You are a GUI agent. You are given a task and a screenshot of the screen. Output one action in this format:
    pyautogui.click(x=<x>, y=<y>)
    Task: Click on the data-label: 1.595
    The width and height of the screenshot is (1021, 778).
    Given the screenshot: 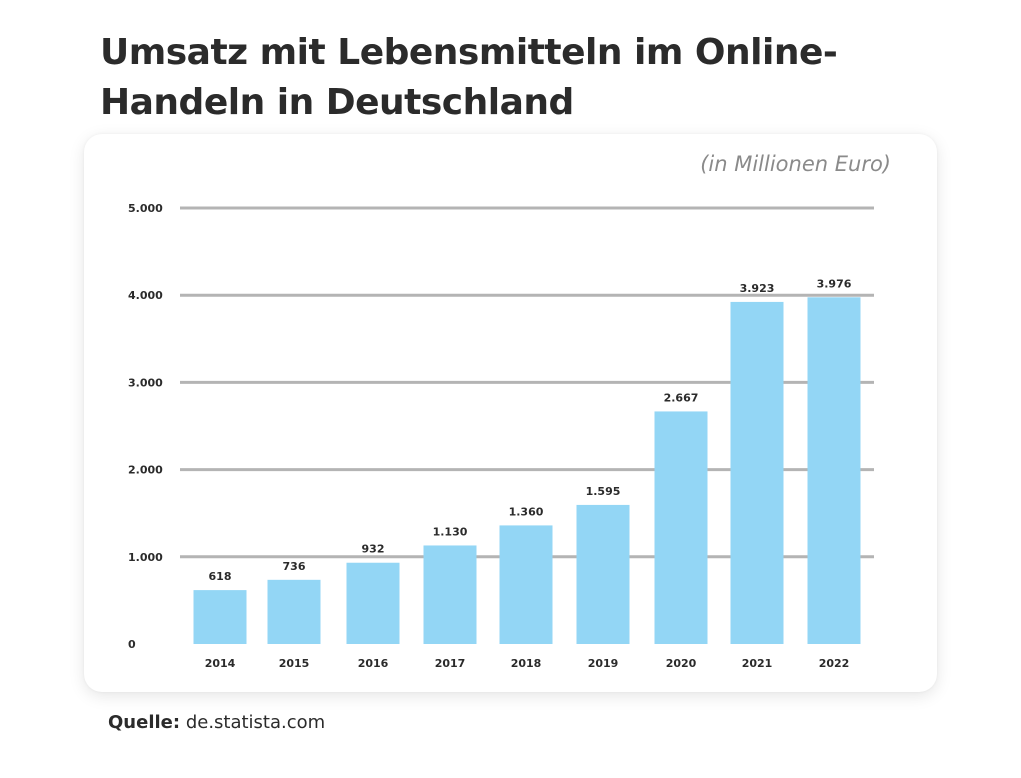 What is the action you would take?
    pyautogui.click(x=603, y=491)
    